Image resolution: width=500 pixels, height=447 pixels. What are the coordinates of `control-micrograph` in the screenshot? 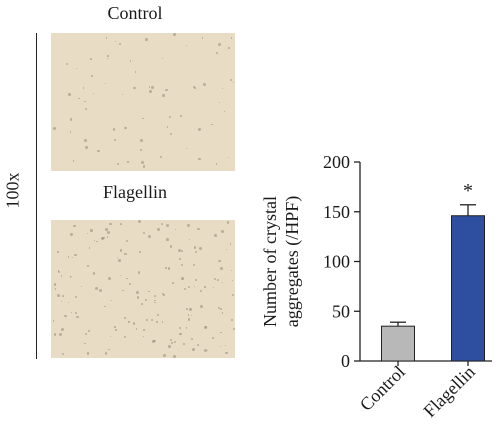 It's located at (143, 102).